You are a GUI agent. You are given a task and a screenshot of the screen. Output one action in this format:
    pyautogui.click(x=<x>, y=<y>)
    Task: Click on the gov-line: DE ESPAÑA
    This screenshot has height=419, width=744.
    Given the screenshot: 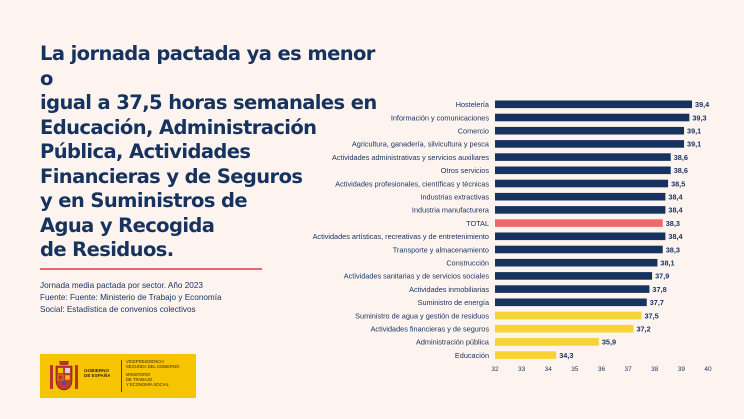 What is the action you would take?
    pyautogui.click(x=97, y=376)
    